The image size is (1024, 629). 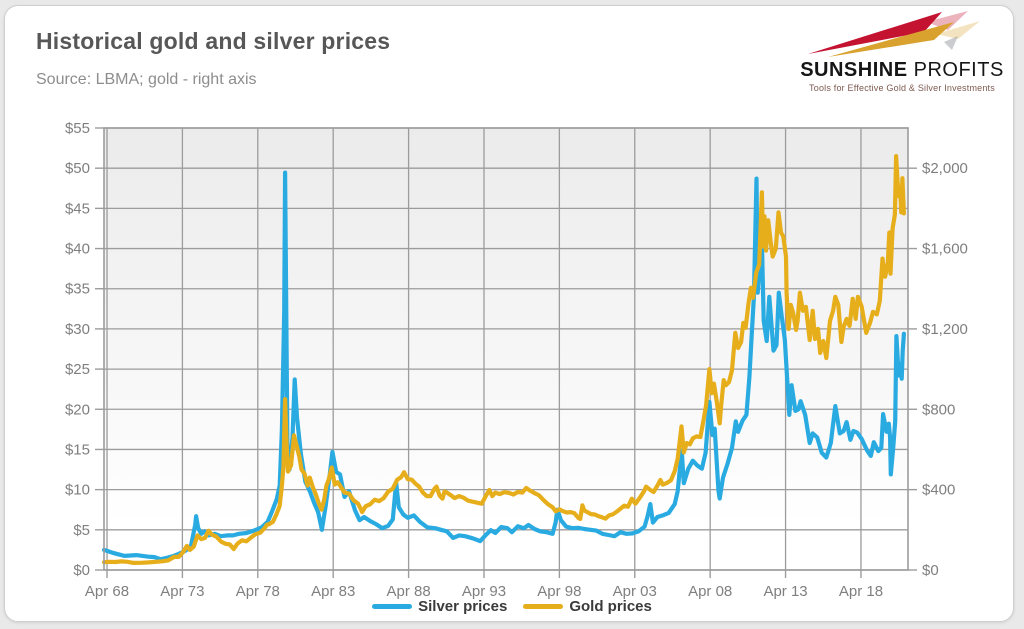 I want to click on left-axis-tick-label: $25, so click(x=77, y=369).